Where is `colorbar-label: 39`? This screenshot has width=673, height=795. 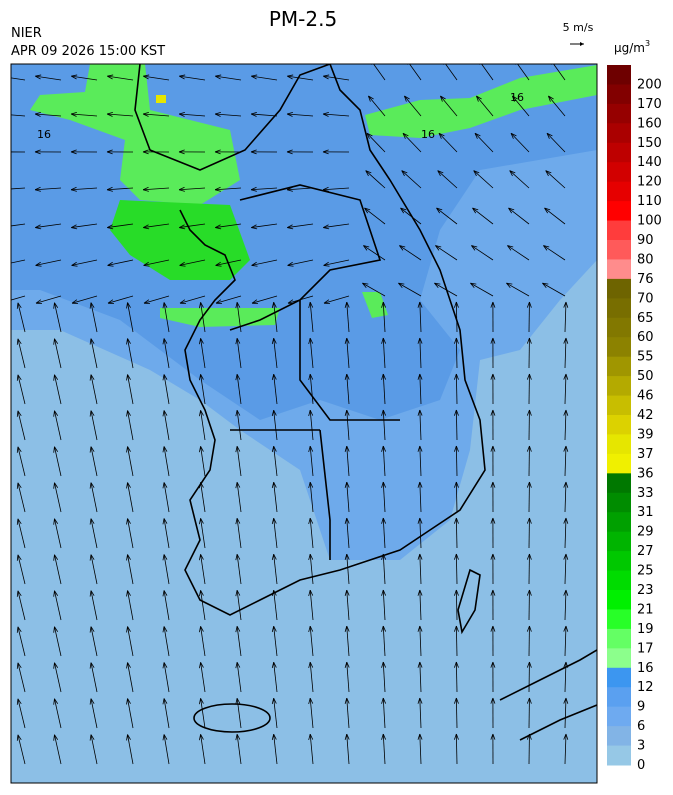
colorbar-label: 39 is located at coordinates (645, 434).